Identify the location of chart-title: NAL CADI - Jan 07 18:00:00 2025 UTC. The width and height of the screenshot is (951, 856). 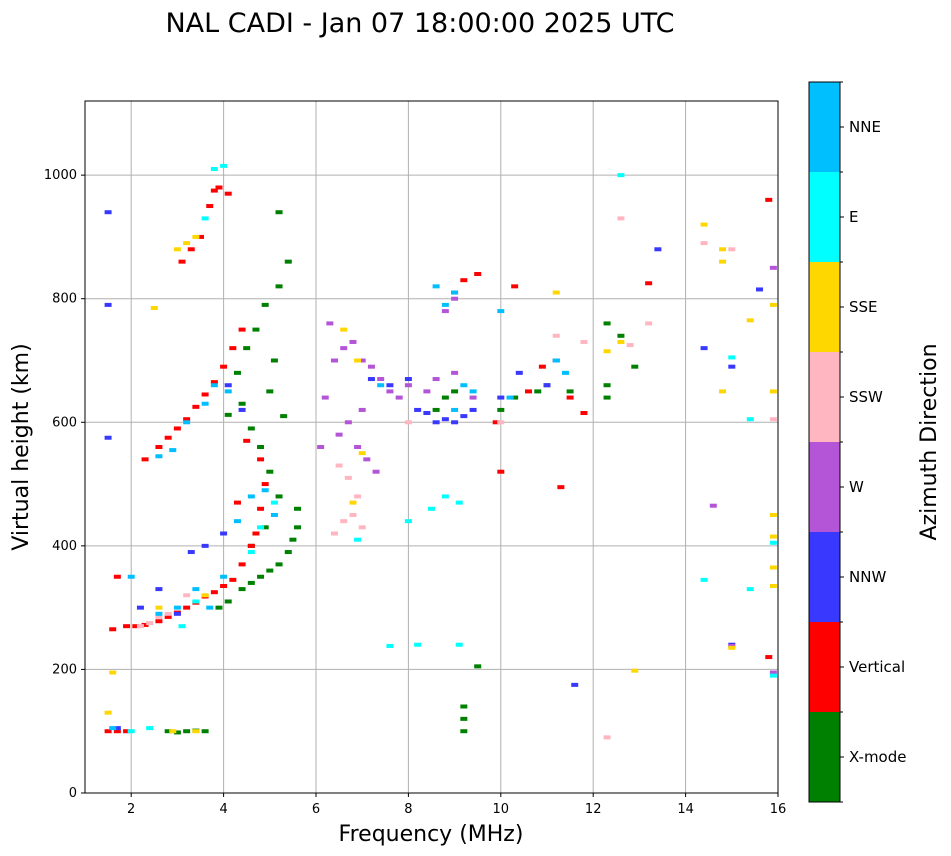
(419, 23).